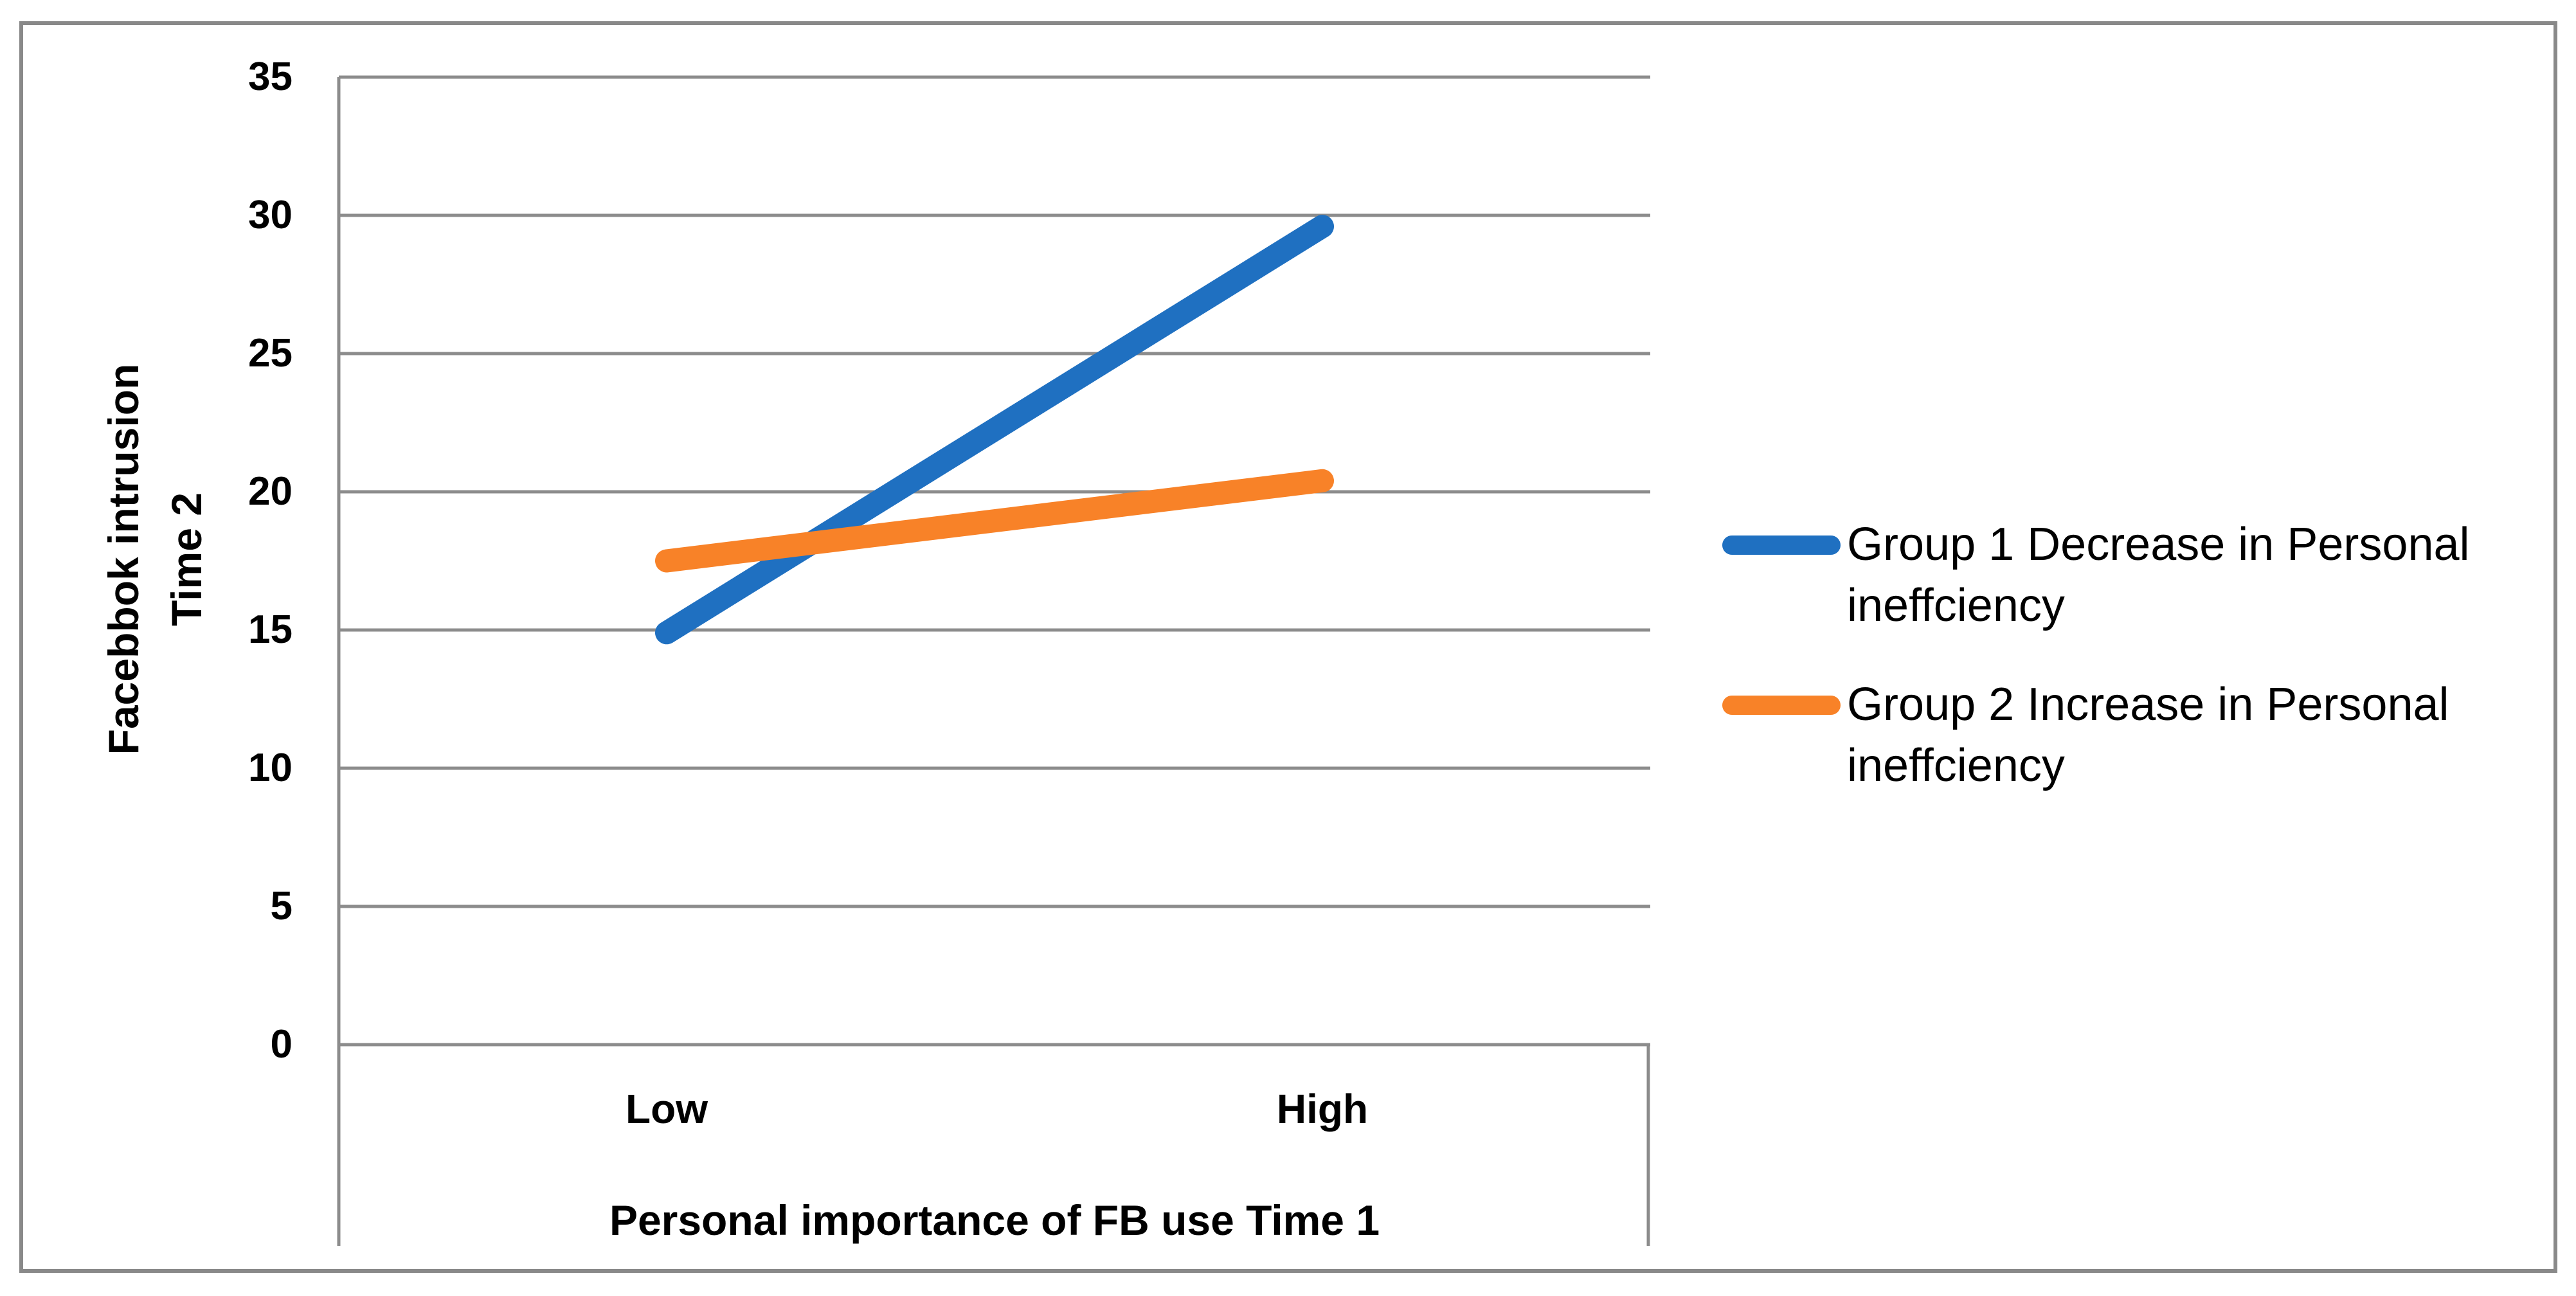 This screenshot has width=2576, height=1296. I want to click on y-tick-label: 25, so click(270, 353).